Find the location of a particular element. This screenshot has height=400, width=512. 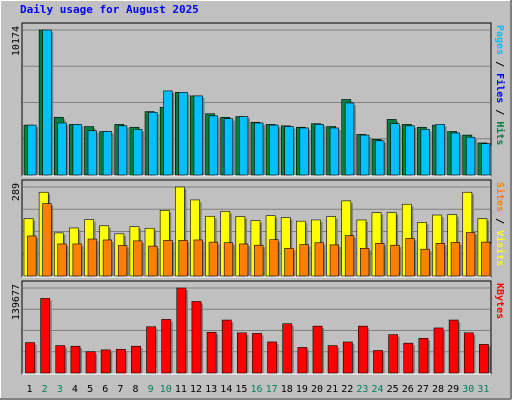

x-tick-label: 3 is located at coordinates (60, 389).